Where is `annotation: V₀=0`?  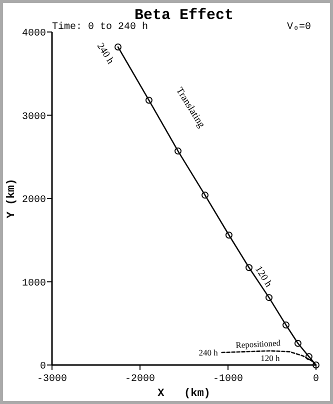
annotation: V₀=0 is located at coordinates (298, 27).